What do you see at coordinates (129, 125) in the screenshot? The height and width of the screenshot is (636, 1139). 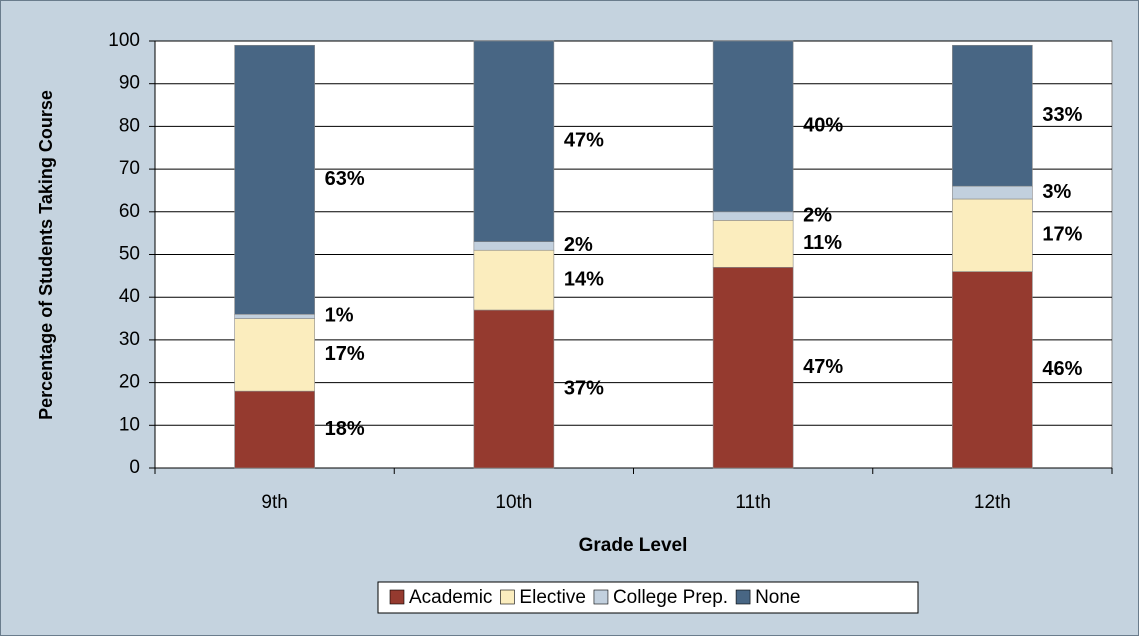 I see `y-tick-label: 80` at bounding box center [129, 125].